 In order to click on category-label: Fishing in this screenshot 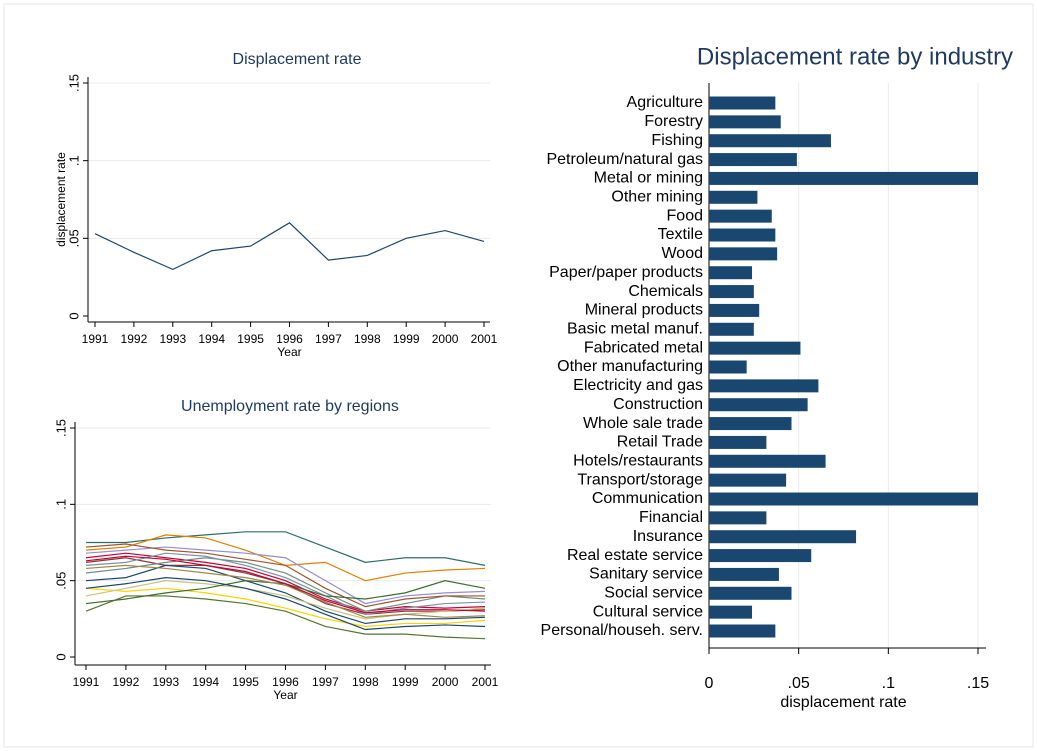, I will do `click(677, 140)`.